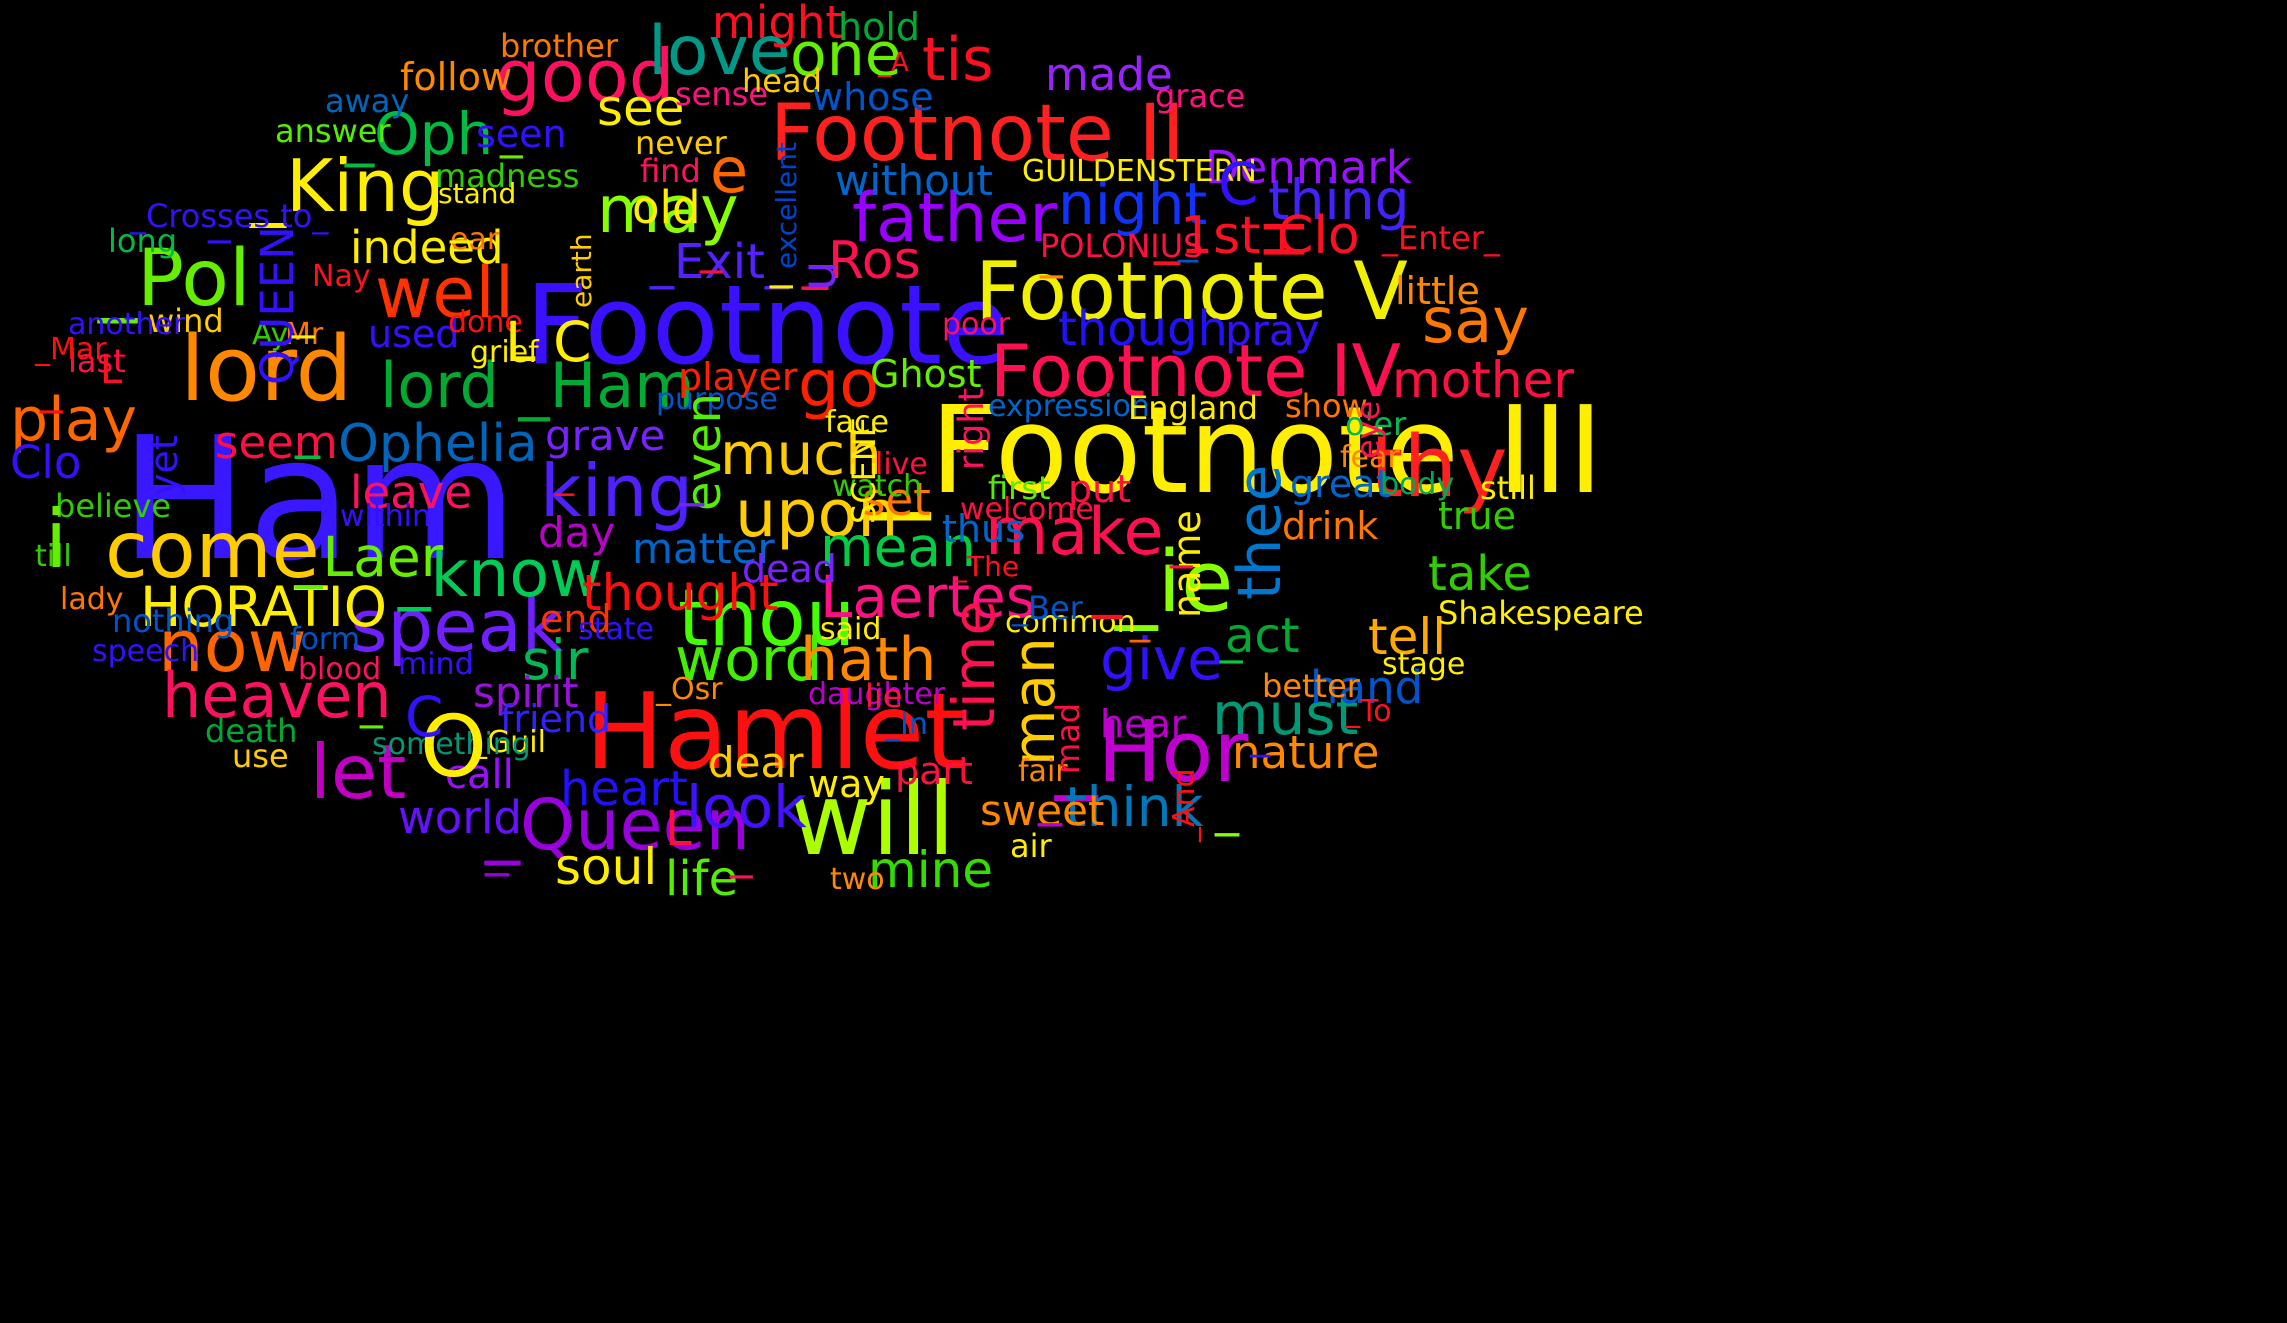 The width and height of the screenshot is (2287, 1323). Describe the element at coordinates (983, 529) in the screenshot. I see `word-thus: thus` at that location.